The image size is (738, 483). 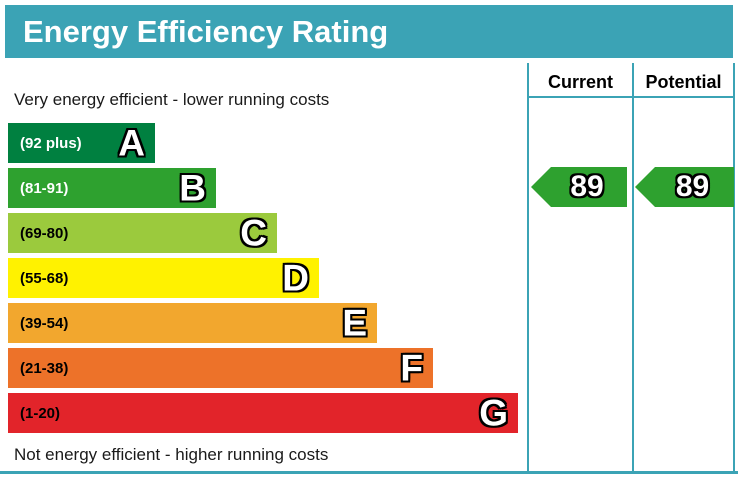 I want to click on band-letter-c: C, so click(x=253, y=233).